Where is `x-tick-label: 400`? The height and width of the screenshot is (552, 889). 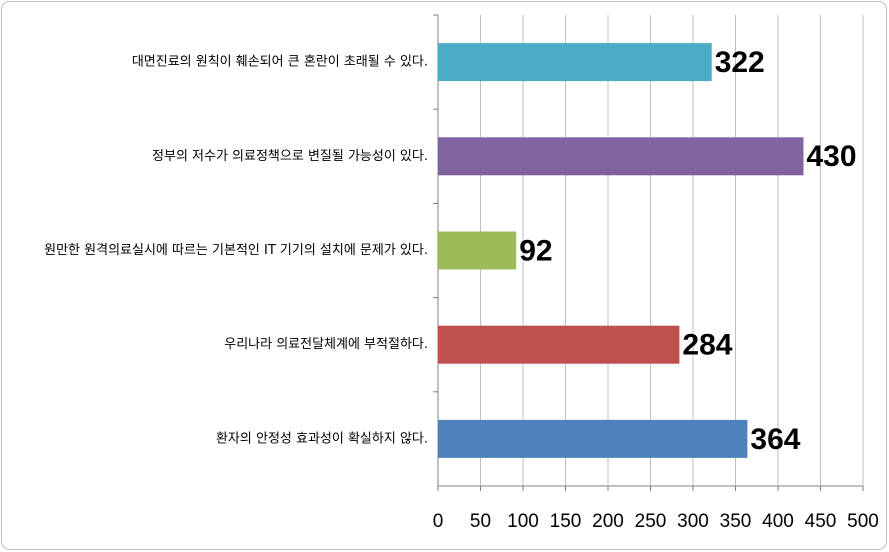 x-tick-label: 400 is located at coordinates (778, 521).